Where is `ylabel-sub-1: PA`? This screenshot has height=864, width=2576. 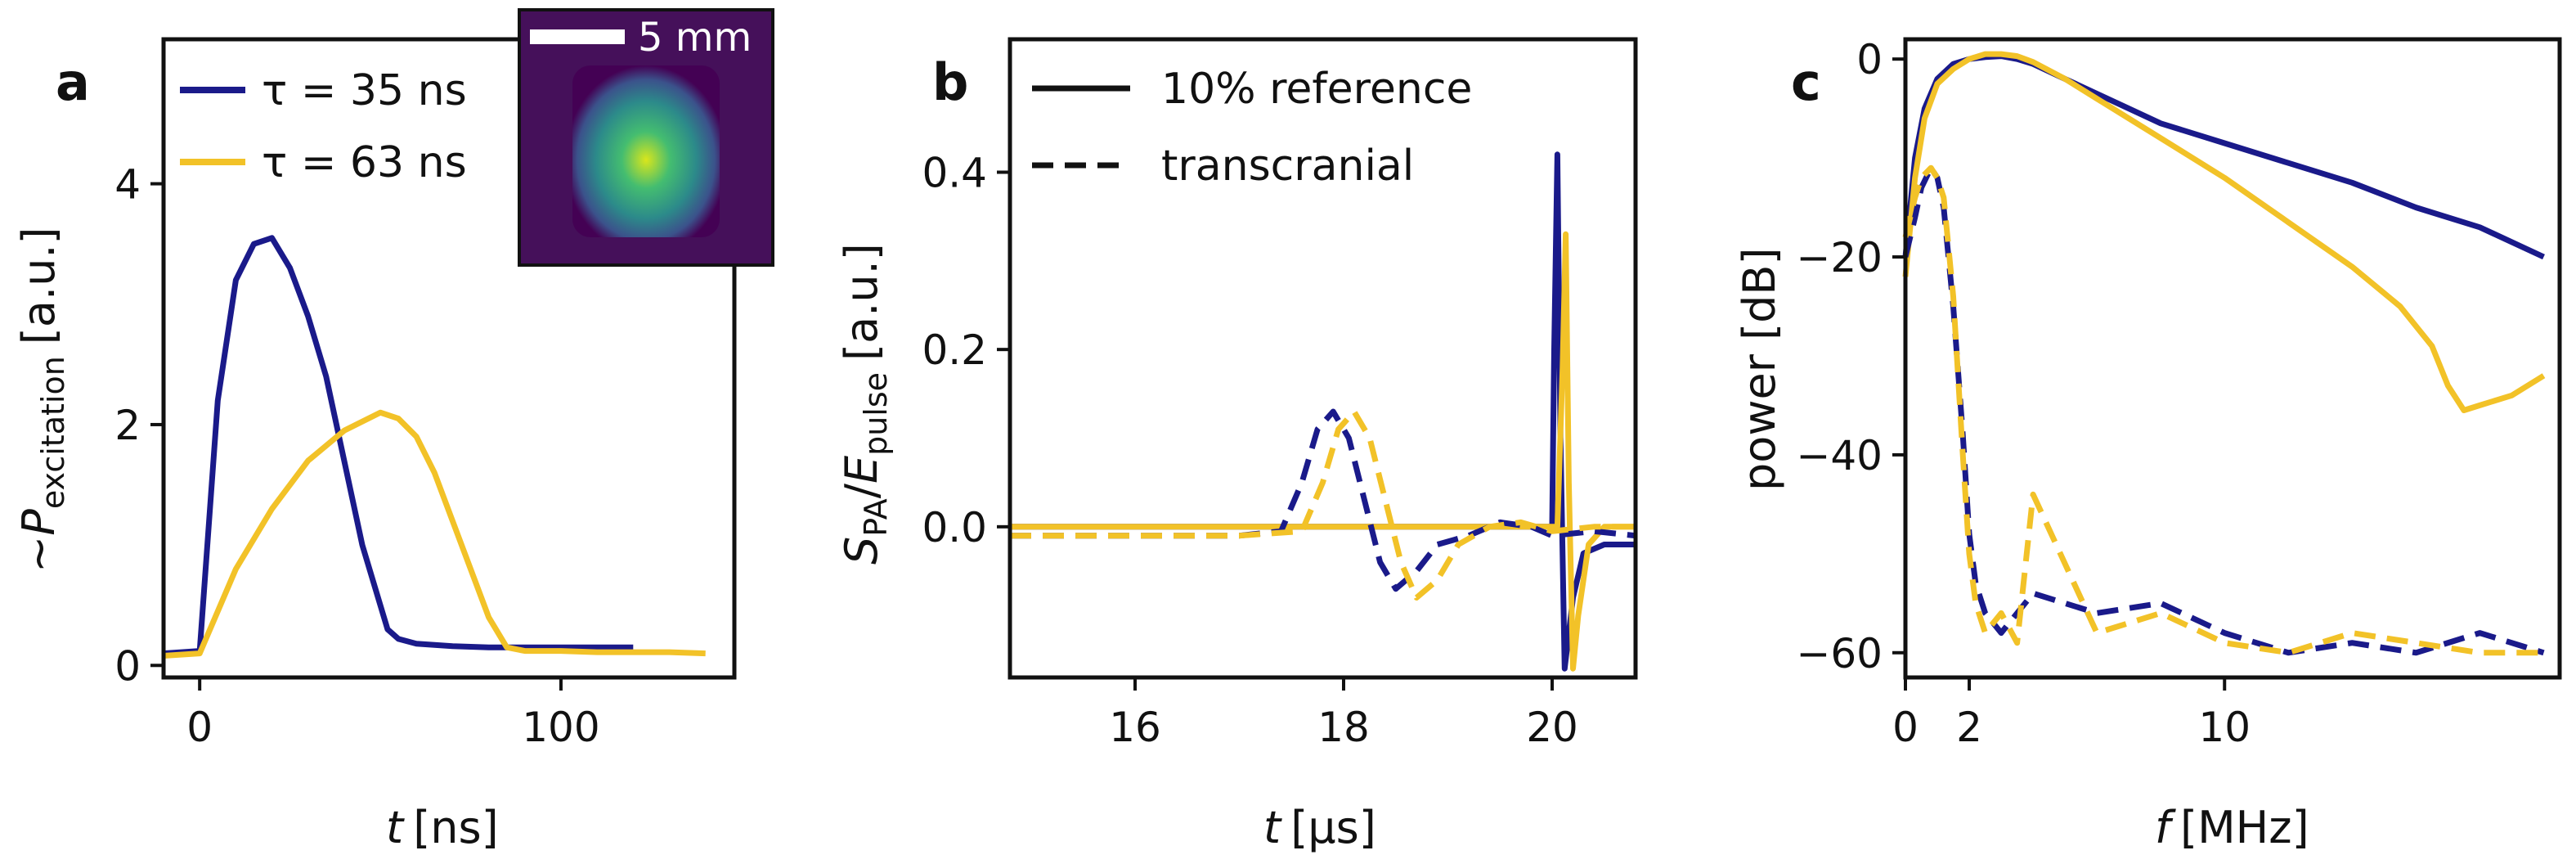 ylabel-sub-1: PA is located at coordinates (876, 517).